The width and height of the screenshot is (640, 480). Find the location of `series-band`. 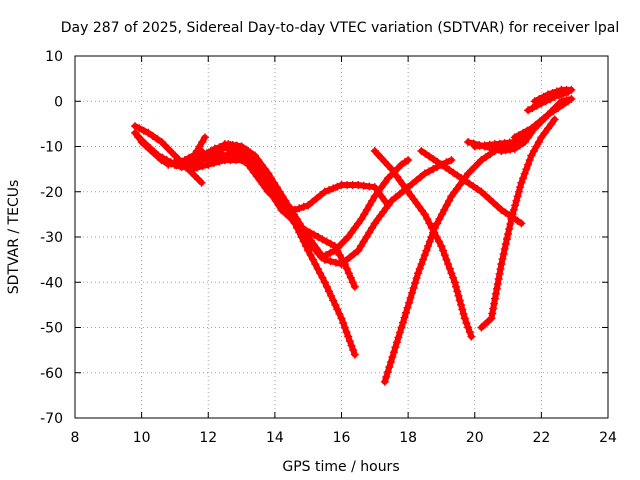

series-band is located at coordinates (548, 101).